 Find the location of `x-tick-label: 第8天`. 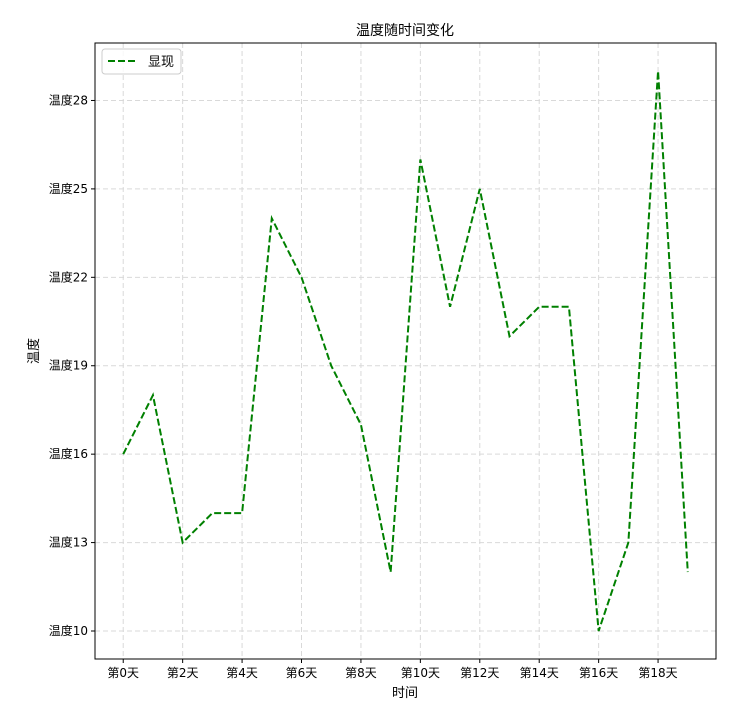

x-tick-label: 第8天 is located at coordinates (361, 673).